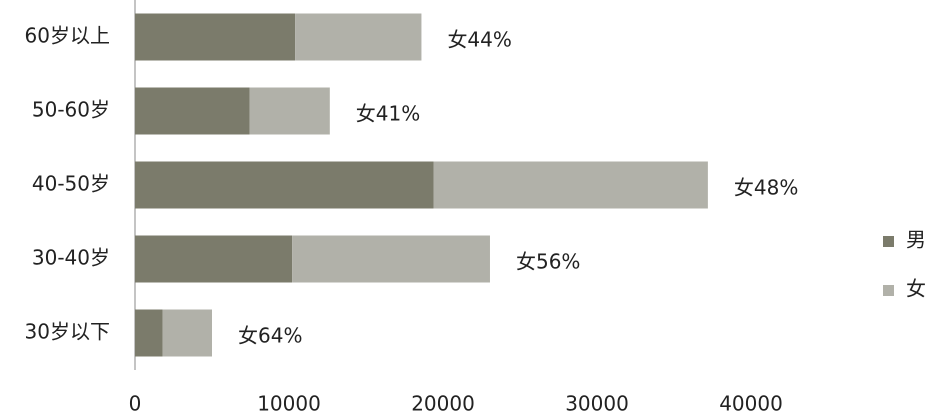 The width and height of the screenshot is (930, 414). I want to click on bar-annotation: 女56%, so click(548, 262).